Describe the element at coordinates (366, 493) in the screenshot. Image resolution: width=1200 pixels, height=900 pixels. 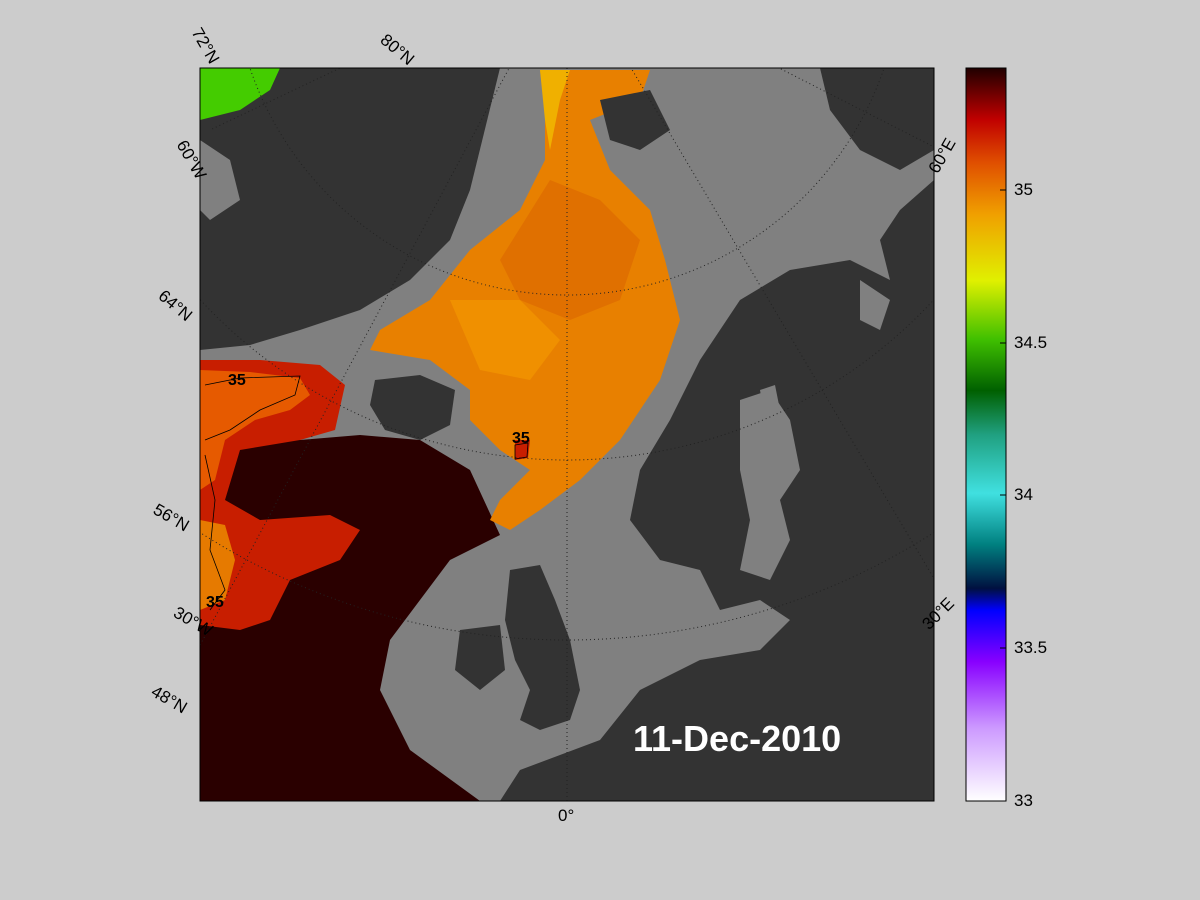
I see `contour-lines` at that location.